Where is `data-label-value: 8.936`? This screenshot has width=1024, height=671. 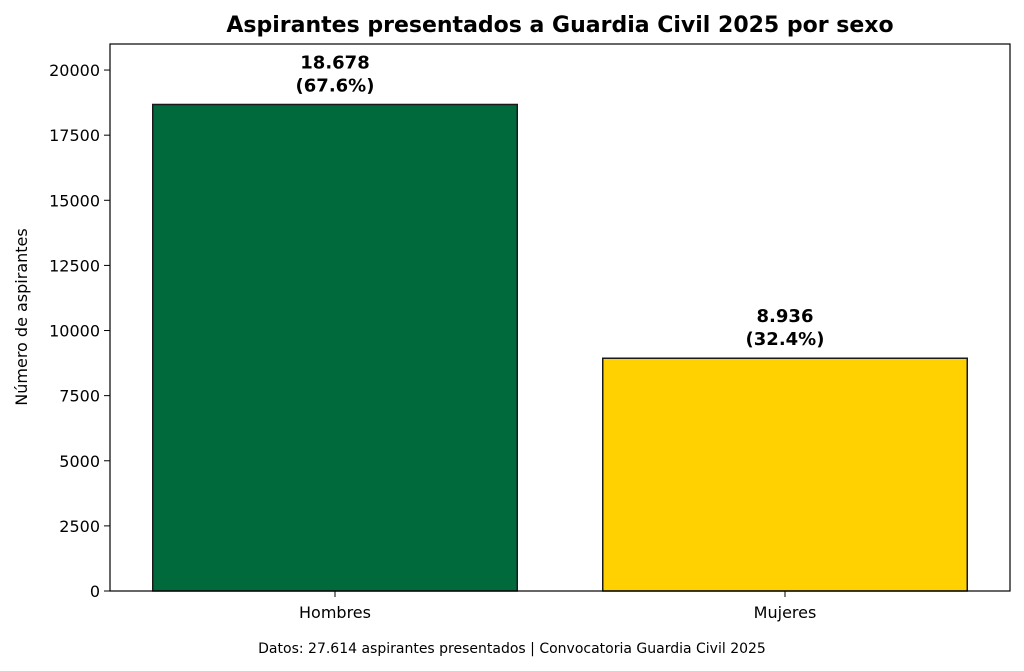 data-label-value: 8.936 is located at coordinates (785, 316).